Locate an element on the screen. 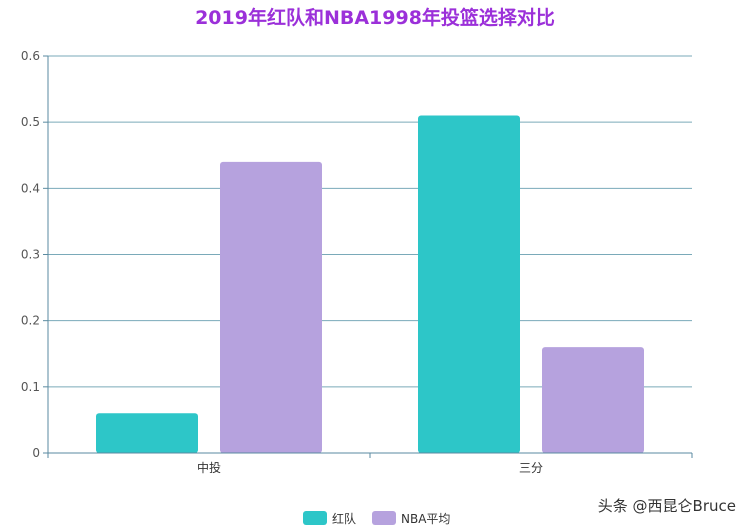 This screenshot has height=530, width=750. legend: 红队 NBA平均 is located at coordinates (376, 518).